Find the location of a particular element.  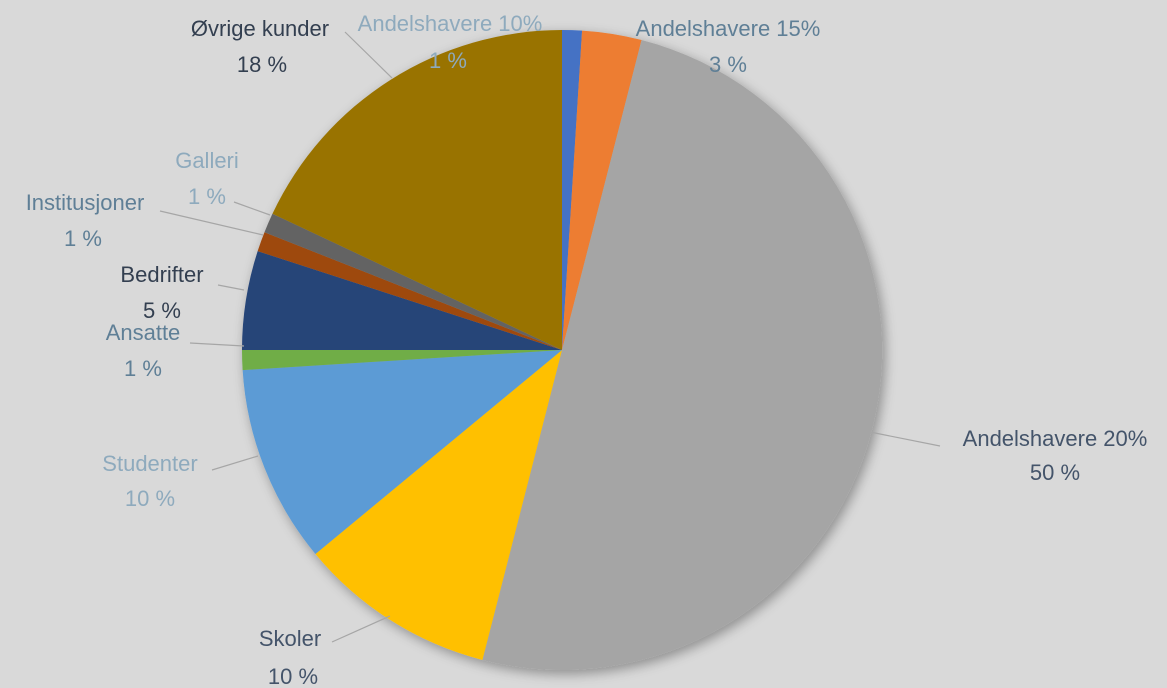

slice-name: Institusjoner is located at coordinates (85, 202).